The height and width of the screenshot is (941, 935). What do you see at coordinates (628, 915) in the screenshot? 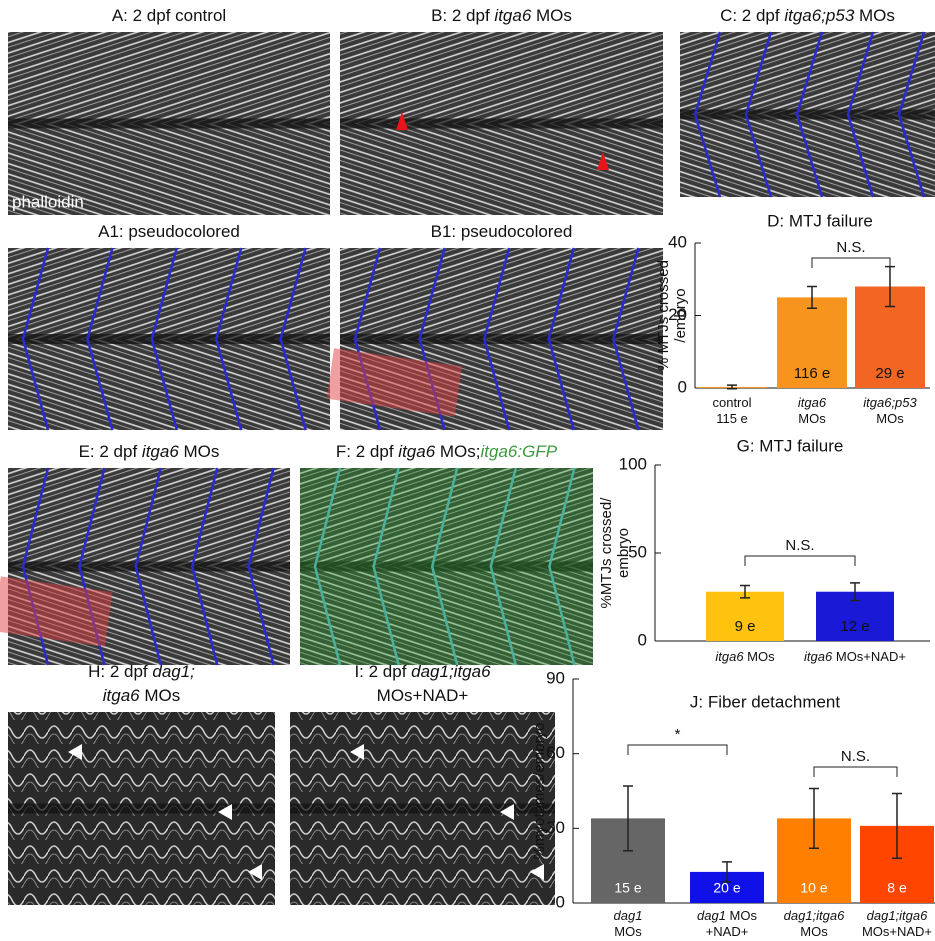
I see `text-segment: dag1` at bounding box center [628, 915].